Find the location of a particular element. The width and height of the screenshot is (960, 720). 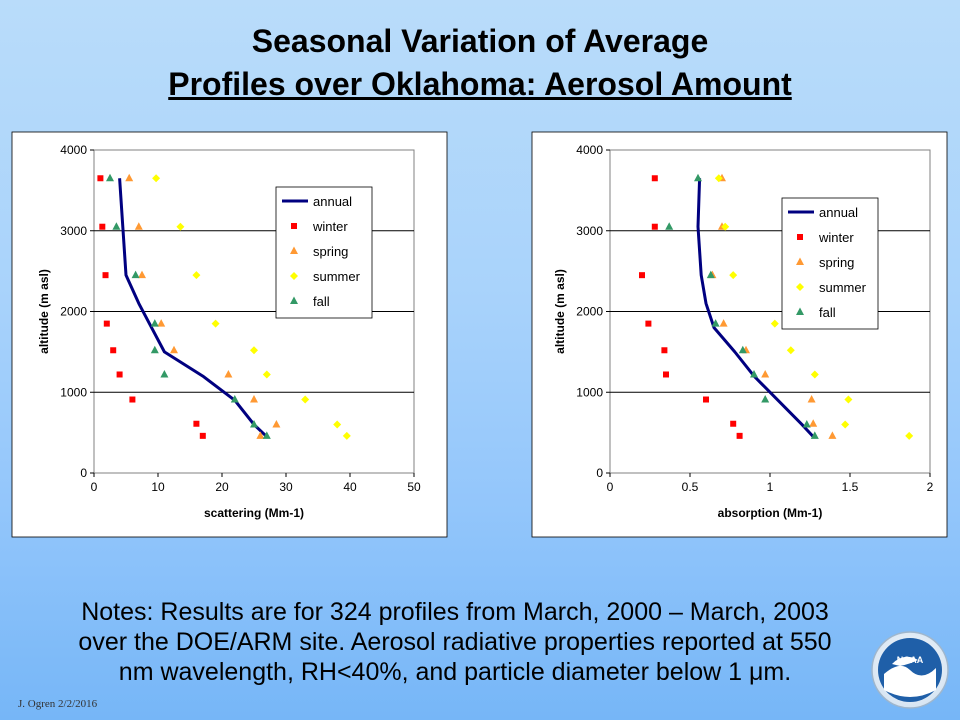

scattering-xtick-label: 50 is located at coordinates (414, 487).